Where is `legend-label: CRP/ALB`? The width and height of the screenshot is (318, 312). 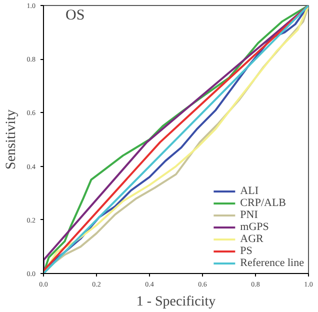
legend-label: CRP/ALB is located at coordinates (263, 203).